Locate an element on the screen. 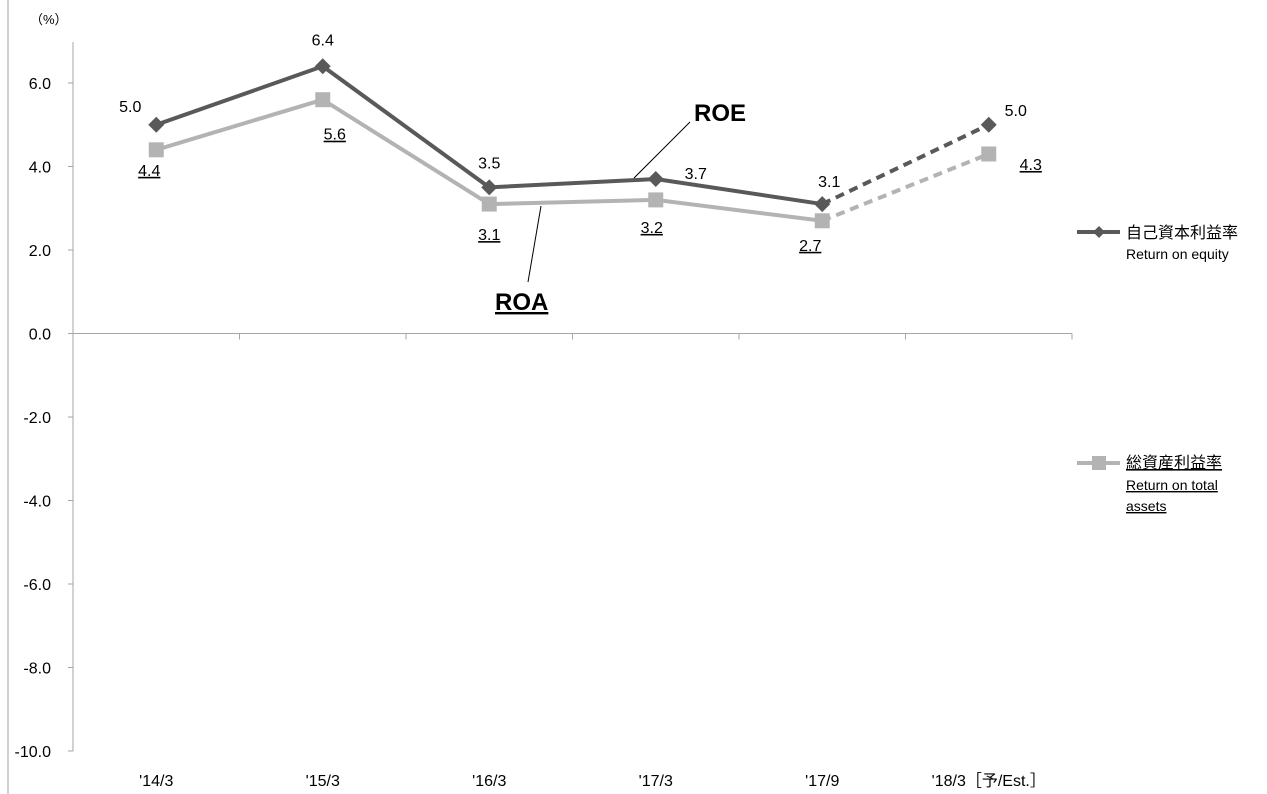 The width and height of the screenshot is (1267, 794). series-roe is located at coordinates (572, 135).